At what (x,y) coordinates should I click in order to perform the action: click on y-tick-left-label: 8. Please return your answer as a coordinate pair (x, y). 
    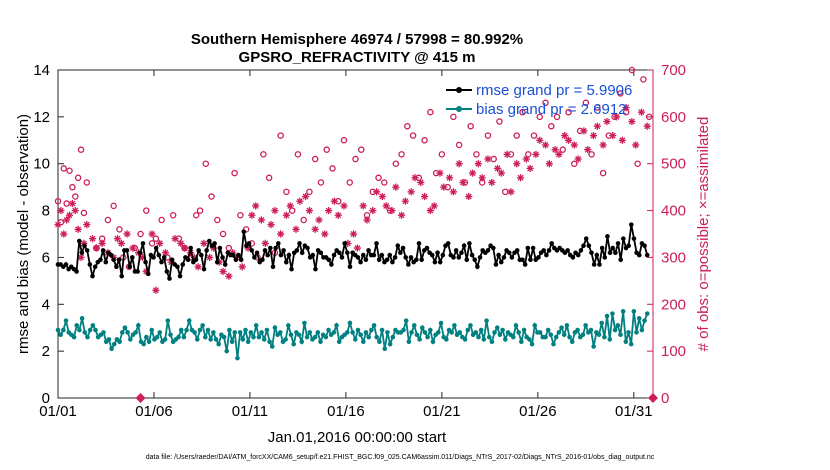
    Looking at the image, I should click on (46, 211).